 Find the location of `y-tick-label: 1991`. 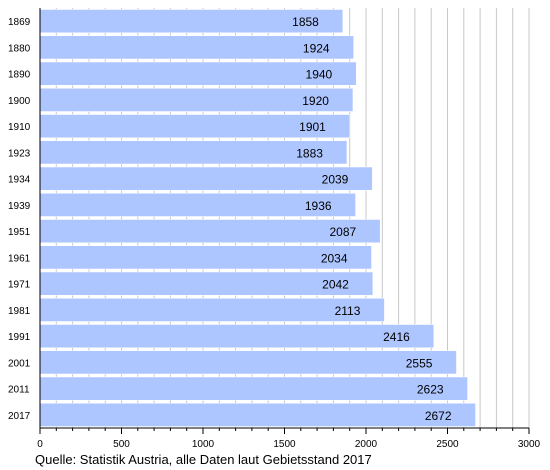

y-tick-label: 1991 is located at coordinates (19, 337).